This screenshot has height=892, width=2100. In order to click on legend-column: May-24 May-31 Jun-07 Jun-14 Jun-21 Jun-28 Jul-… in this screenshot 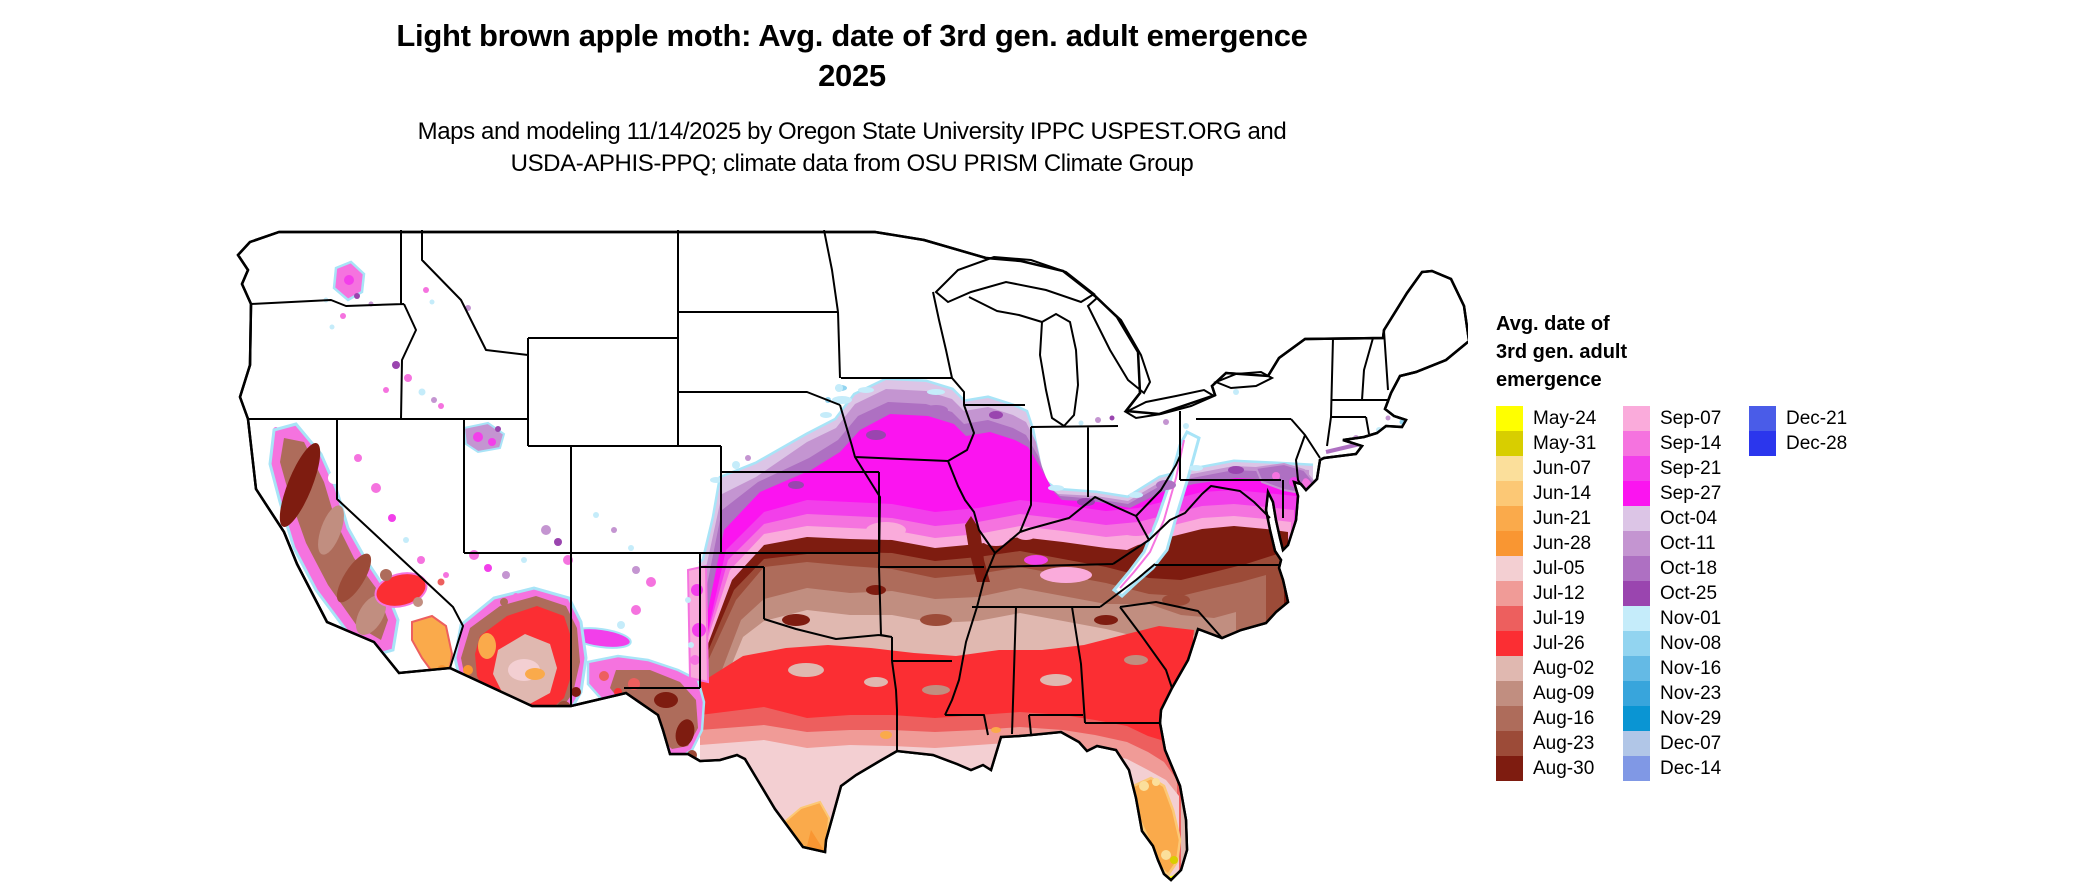, I will do `click(1559, 593)`.